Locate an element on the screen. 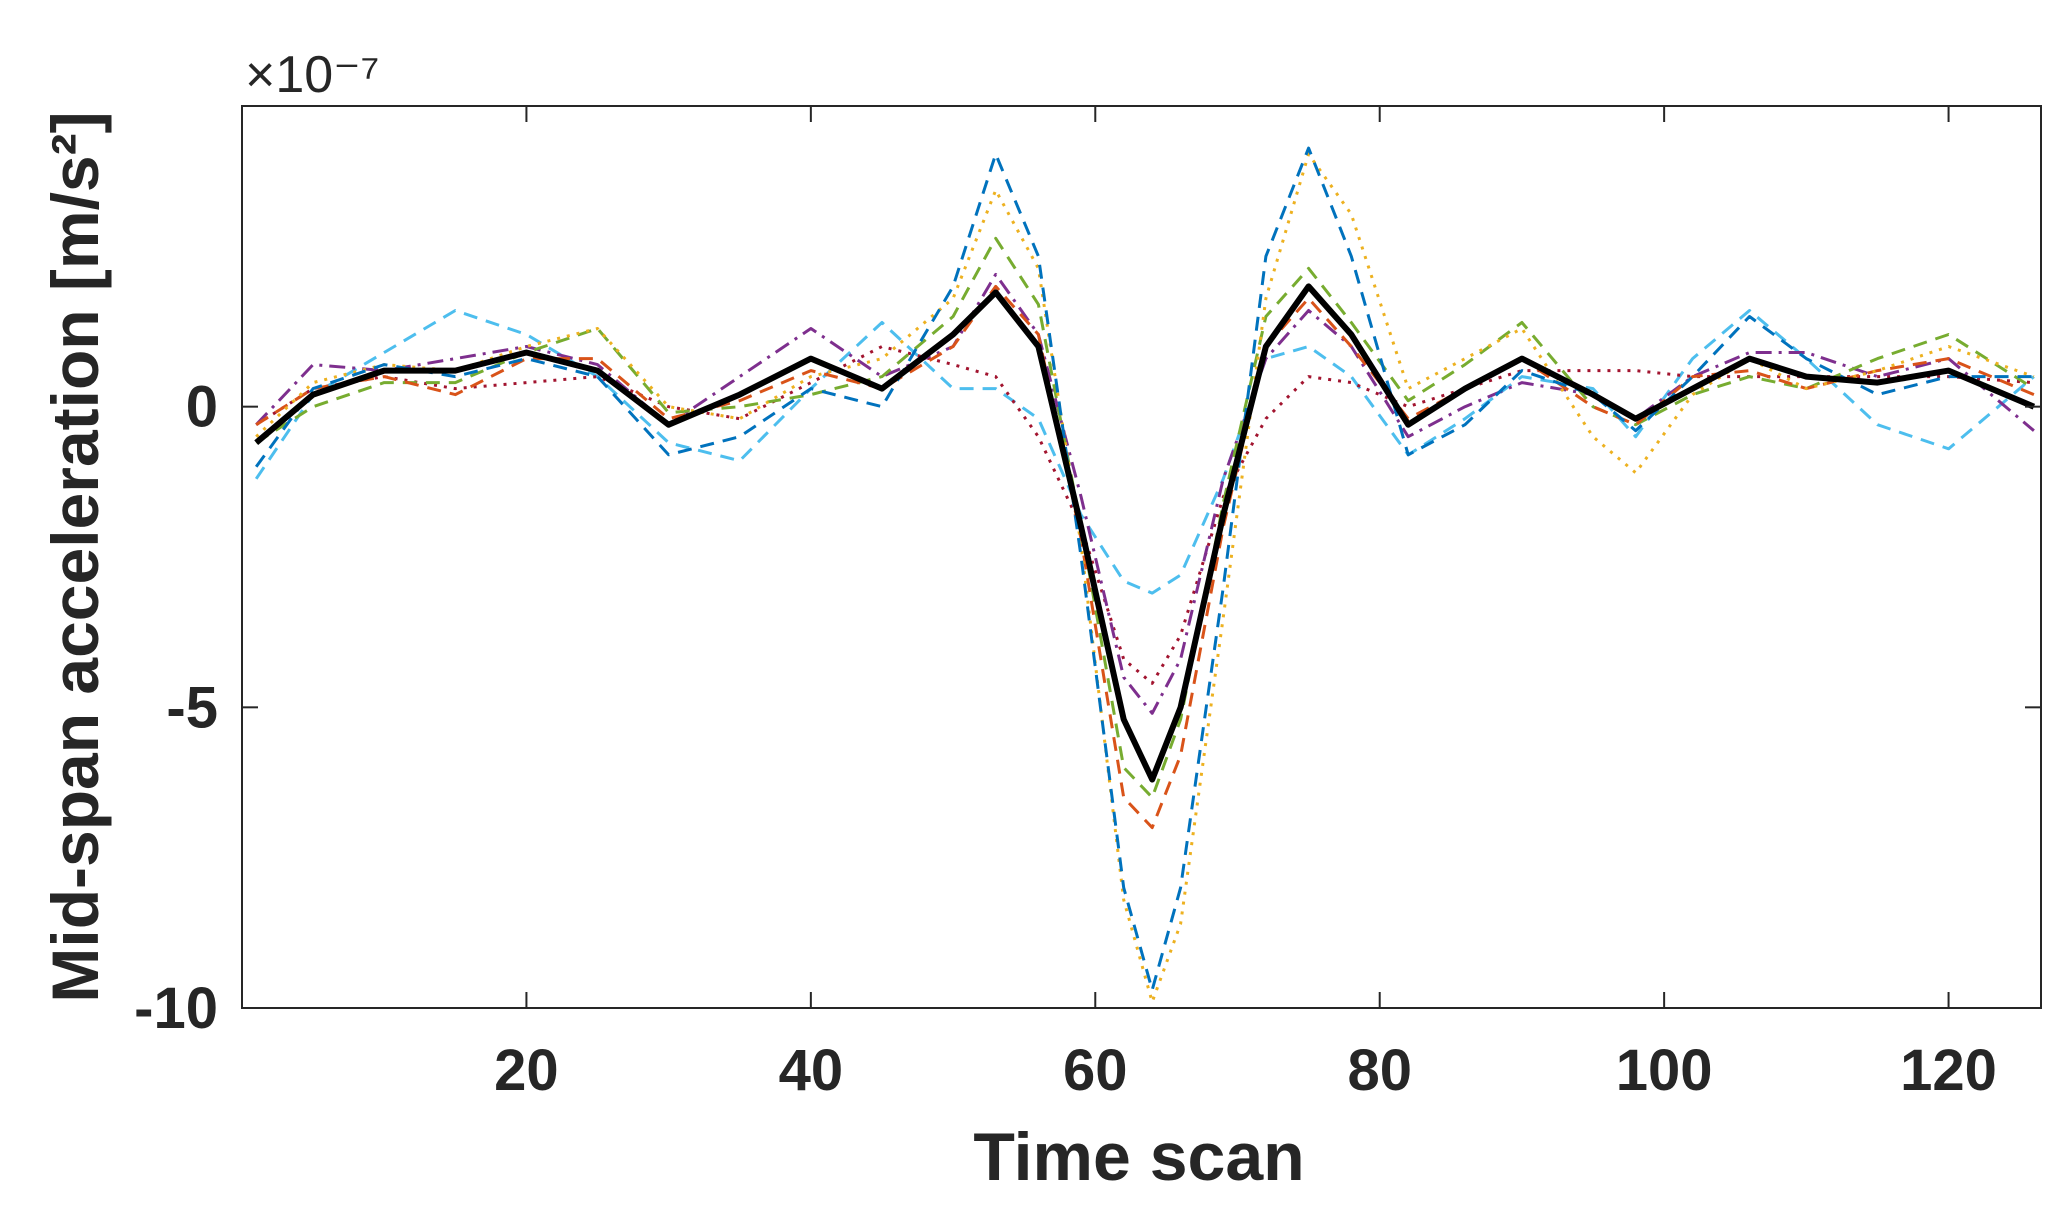 The image size is (2071, 1206). y-tick-label: -5 is located at coordinates (192, 707).